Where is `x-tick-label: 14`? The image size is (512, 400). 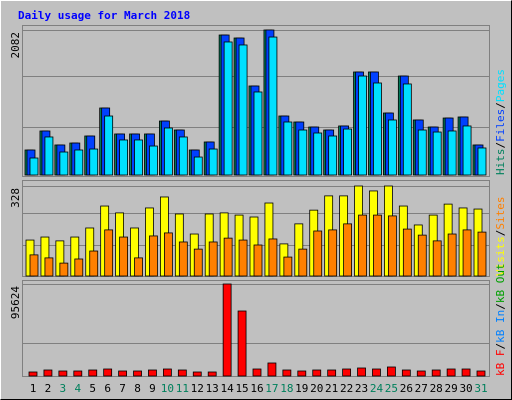 x-tick-label: 14 is located at coordinates (228, 388).